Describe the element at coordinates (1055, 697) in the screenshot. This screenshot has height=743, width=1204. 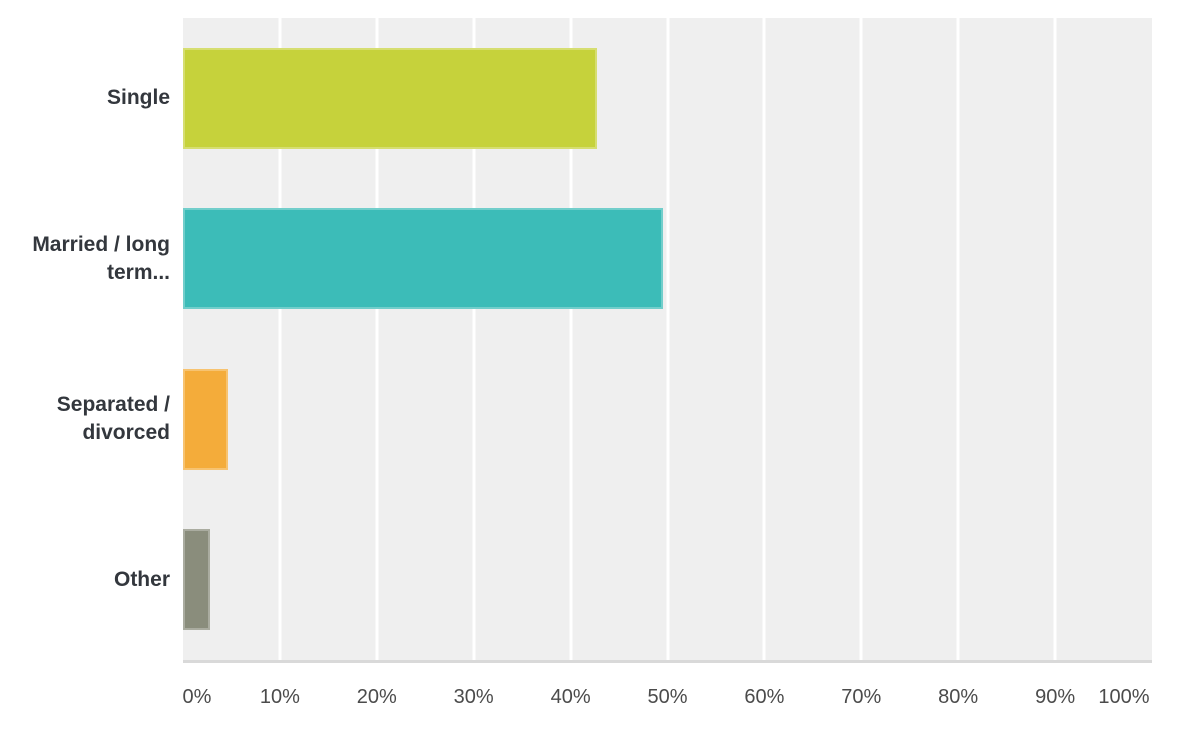
I see `x-tick-label-90: 90%` at that location.